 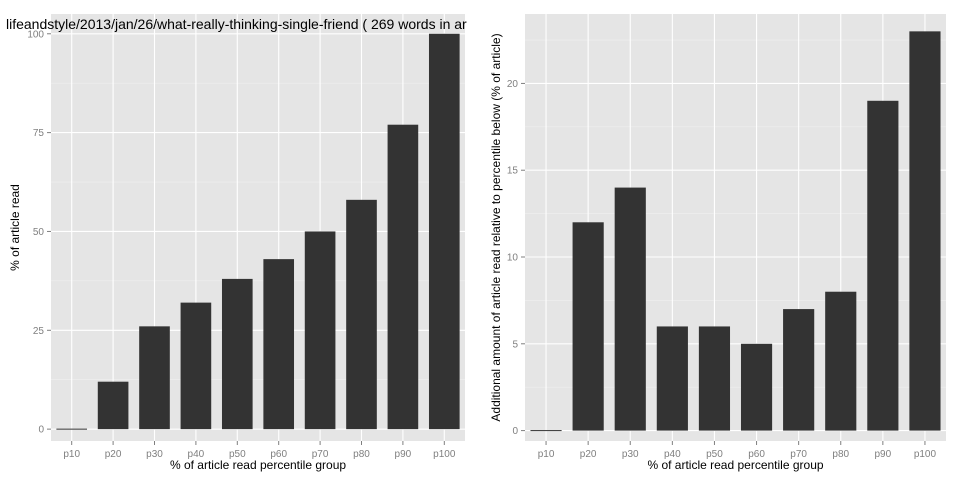 I want to click on left-y-tick-label: 0, so click(x=41, y=430).